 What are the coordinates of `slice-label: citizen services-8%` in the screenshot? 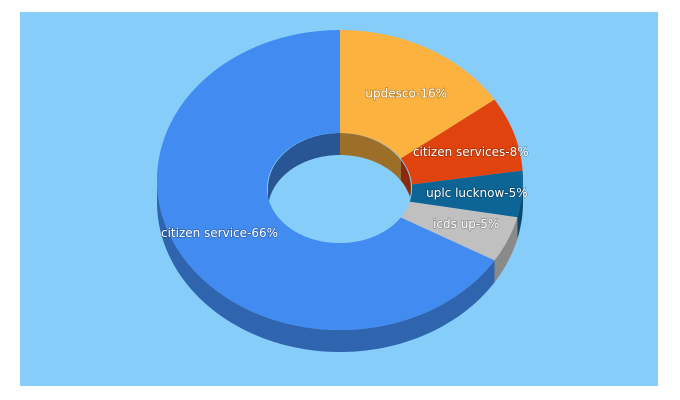 It's located at (471, 152).